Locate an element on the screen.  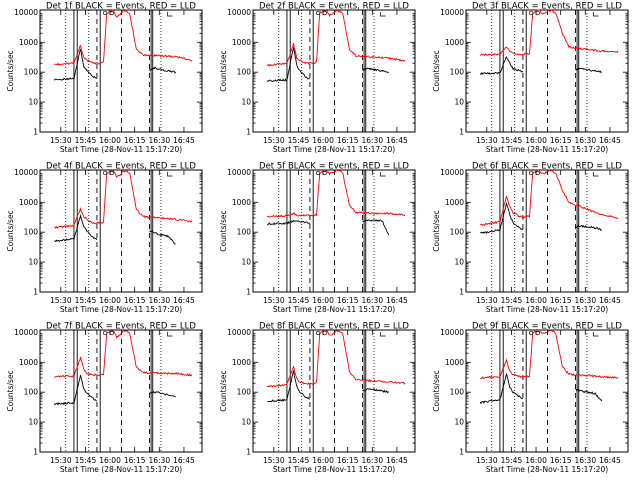
panel-title: Det 3f BLACK = Events, RED = LLD is located at coordinates (547, 7).